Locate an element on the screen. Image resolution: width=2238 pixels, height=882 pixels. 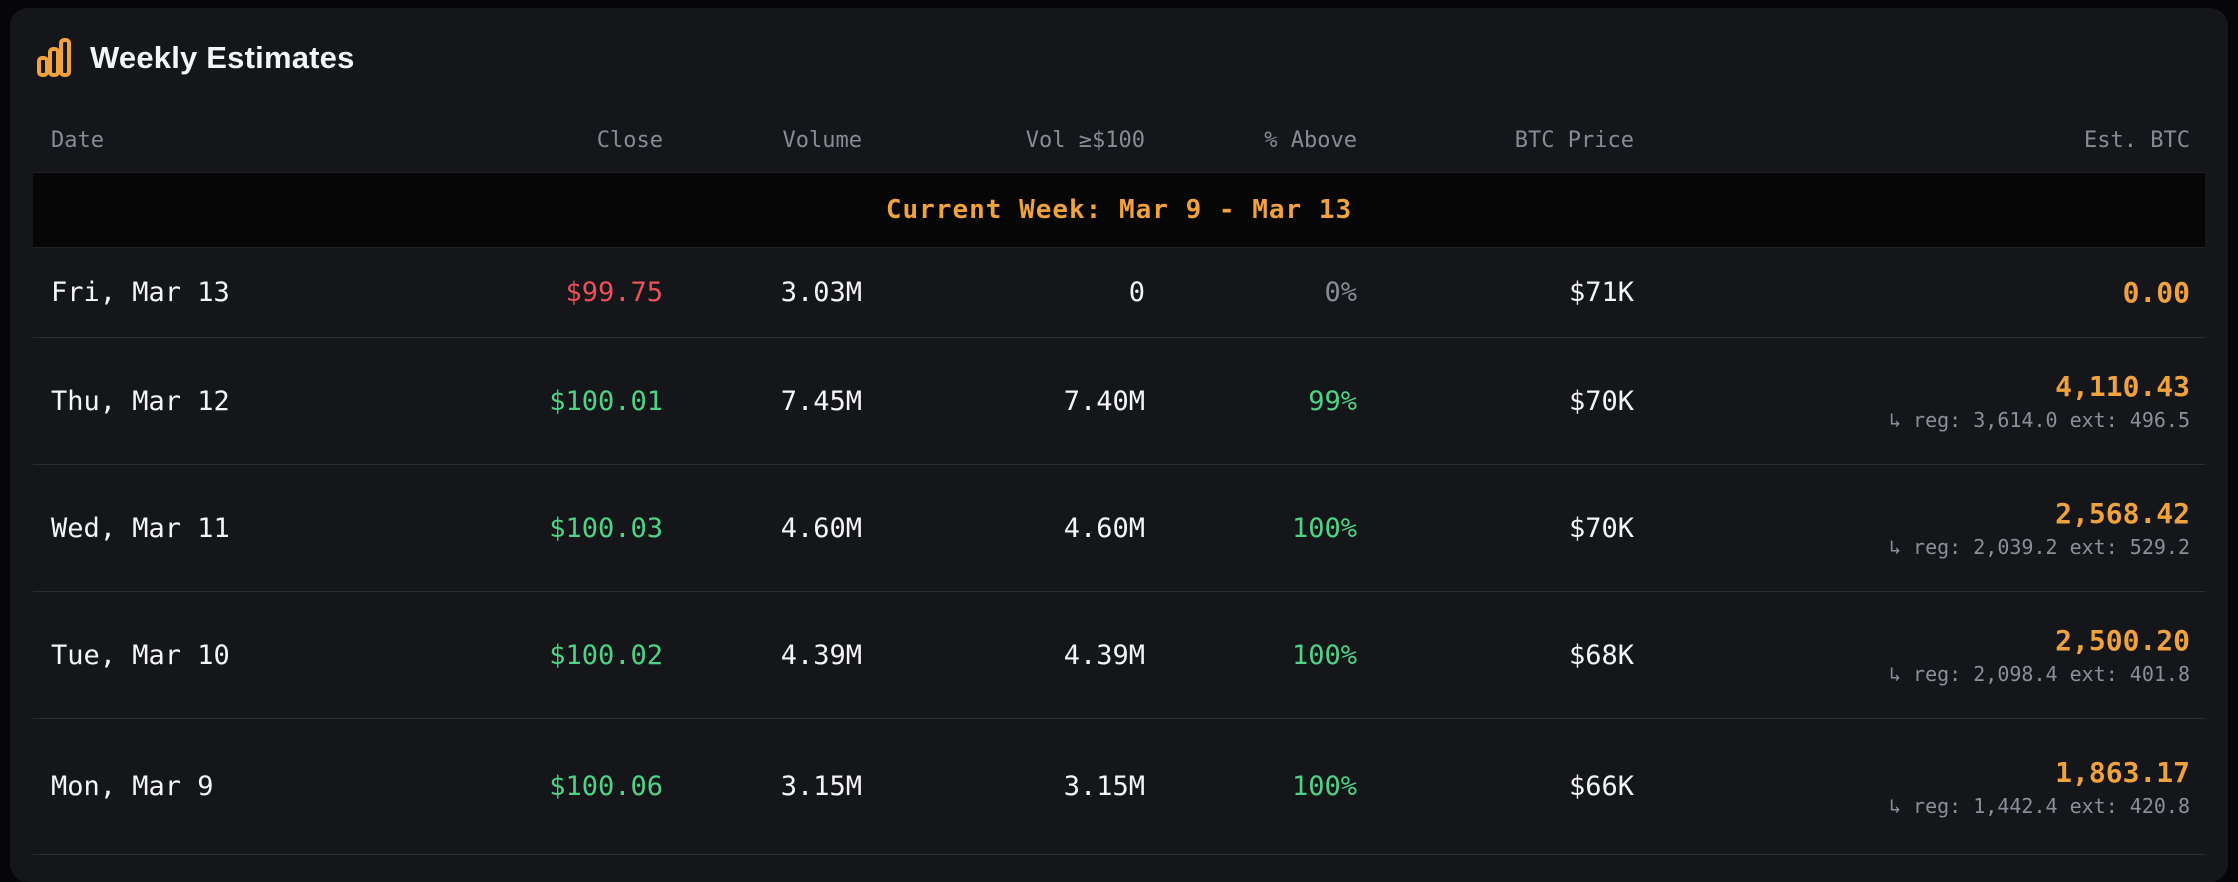
est-btc-cell: 4,110.43 ↳ reg: 3,614.0 ext: 496.5 is located at coordinates (1919, 401).